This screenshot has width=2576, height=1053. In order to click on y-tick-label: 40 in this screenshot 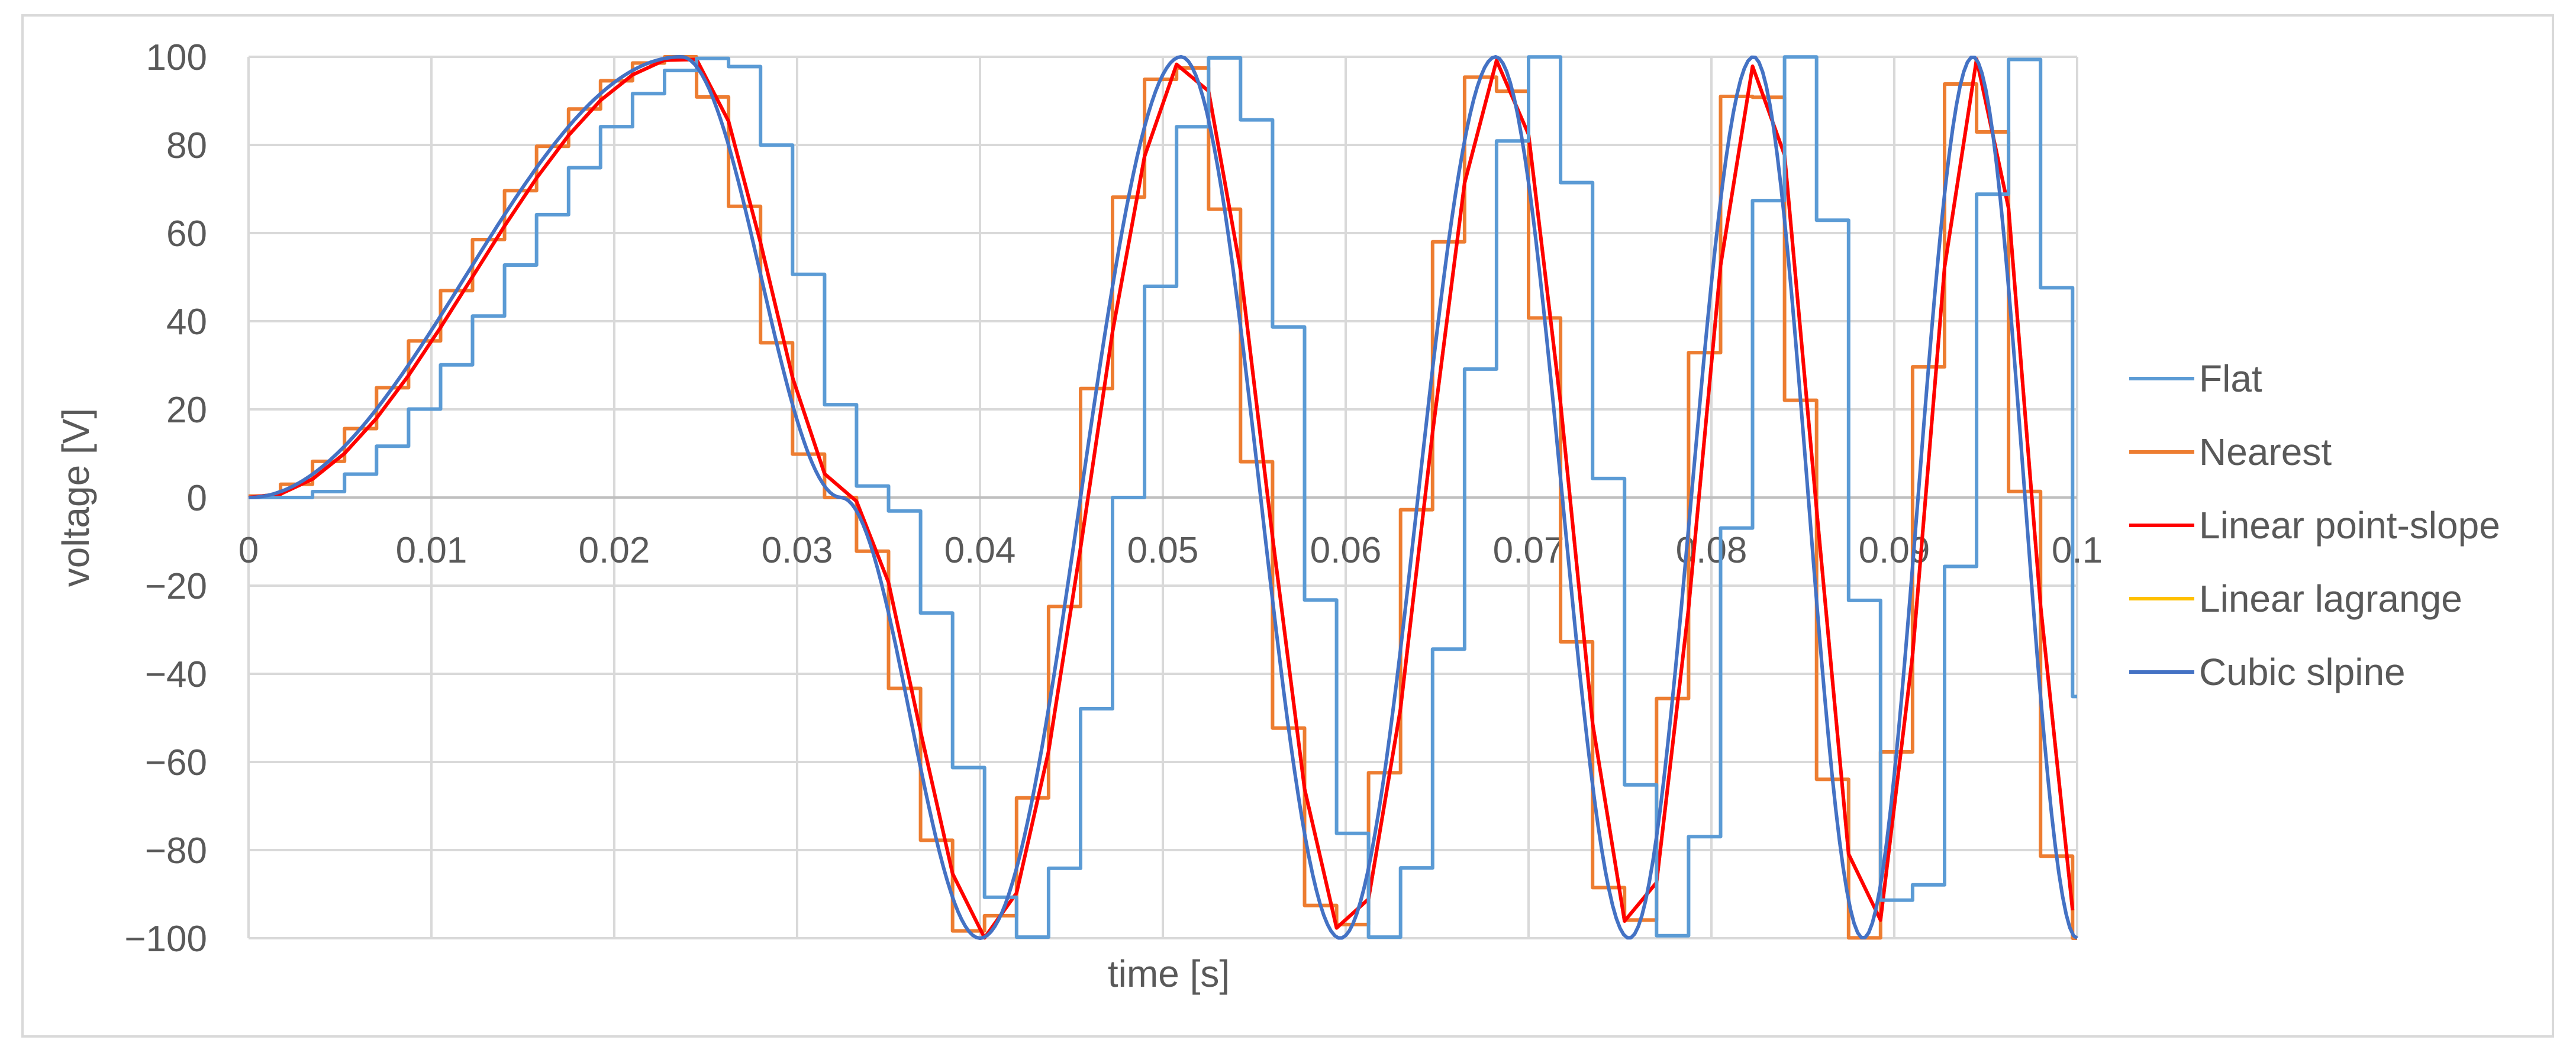, I will do `click(186, 322)`.